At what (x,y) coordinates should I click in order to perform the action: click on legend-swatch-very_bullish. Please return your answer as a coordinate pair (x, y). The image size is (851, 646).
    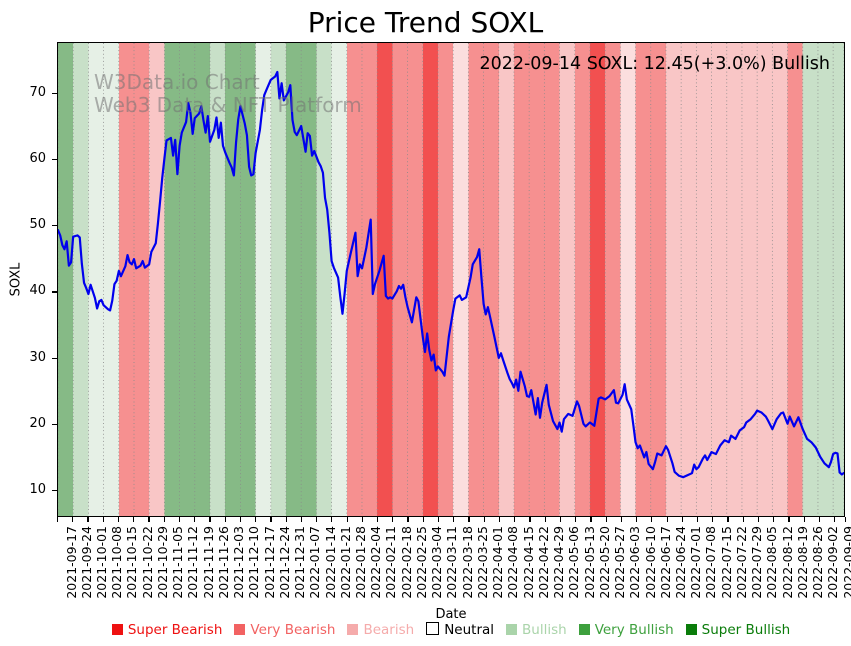
    Looking at the image, I should click on (584, 629).